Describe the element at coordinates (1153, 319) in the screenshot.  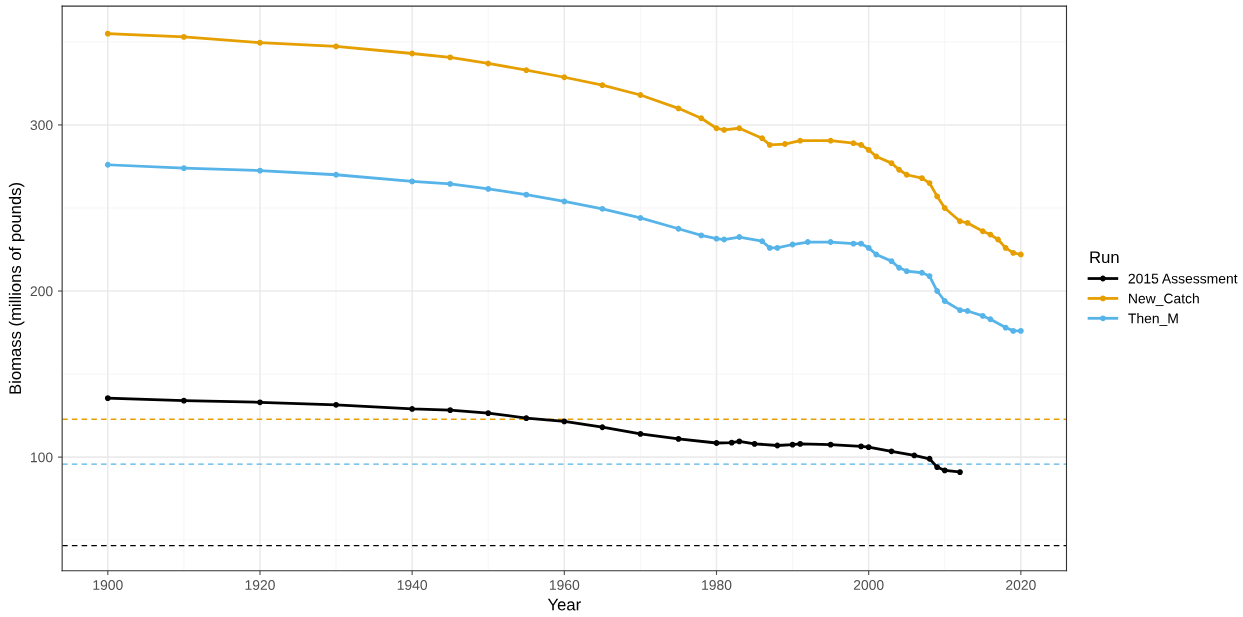
I see `legend-label: Then_M` at that location.